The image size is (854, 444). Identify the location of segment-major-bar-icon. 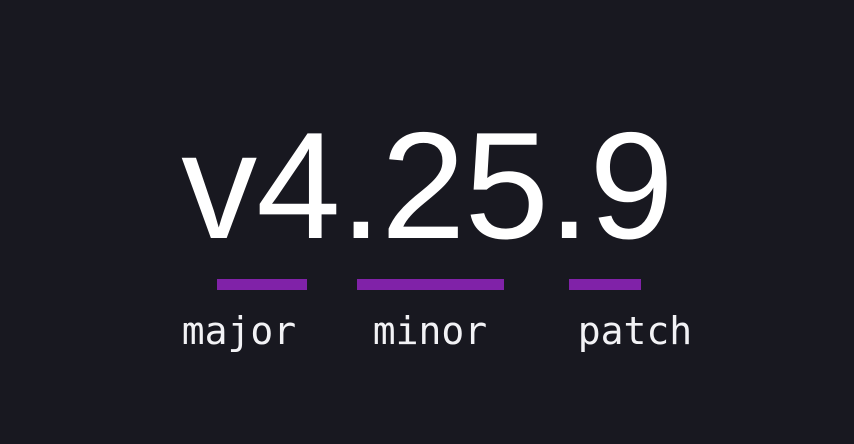
(262, 284).